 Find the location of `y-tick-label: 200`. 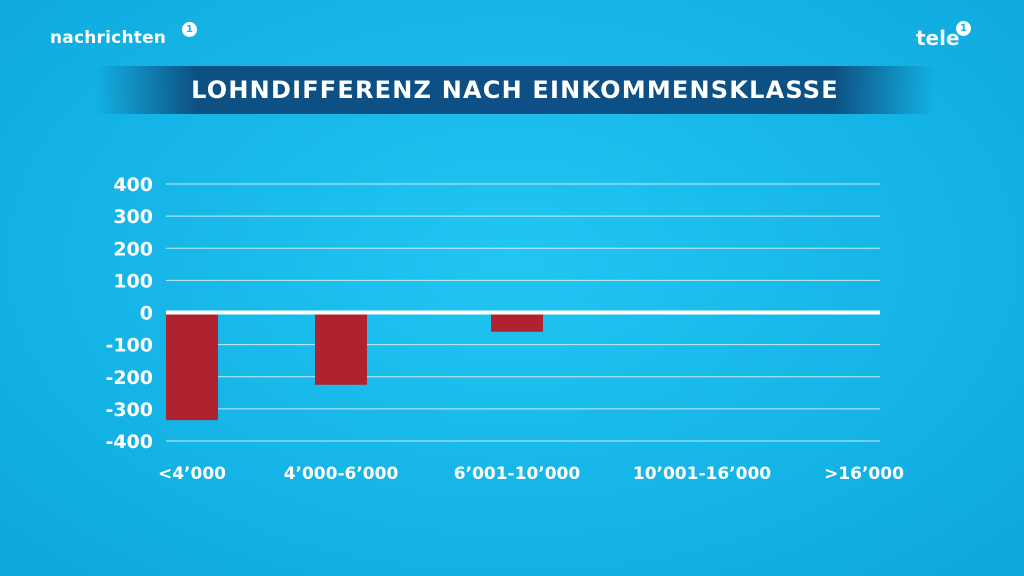

y-tick-label: 200 is located at coordinates (133, 249).